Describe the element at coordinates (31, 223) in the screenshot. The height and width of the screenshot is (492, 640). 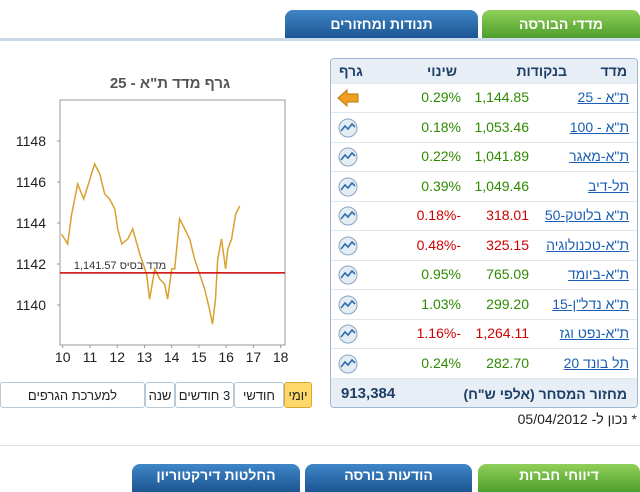
I see `y-tick-label: 1144` at that location.